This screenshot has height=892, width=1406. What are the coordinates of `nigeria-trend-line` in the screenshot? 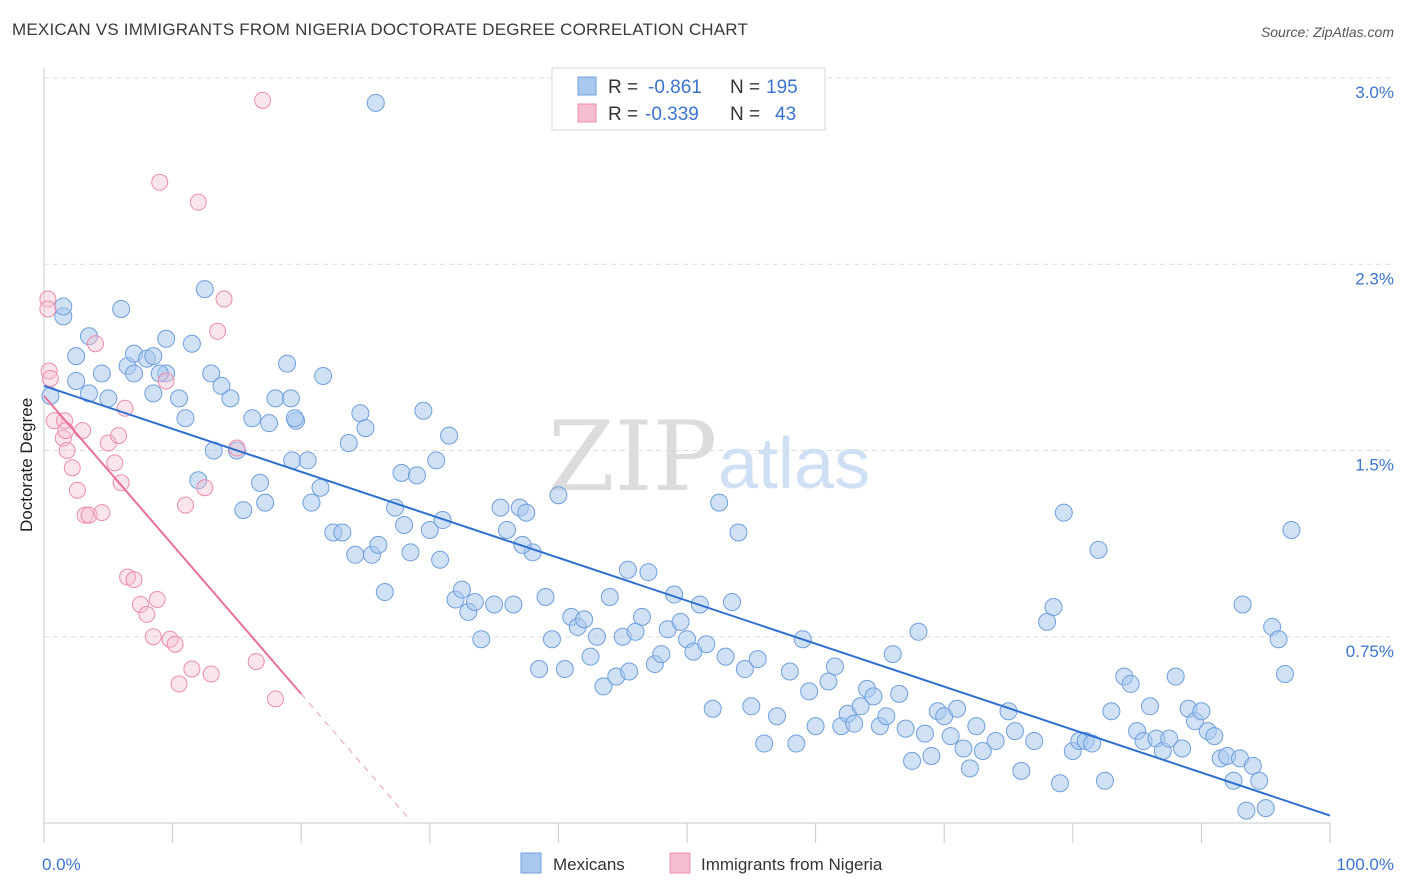 It's located at (172, 545).